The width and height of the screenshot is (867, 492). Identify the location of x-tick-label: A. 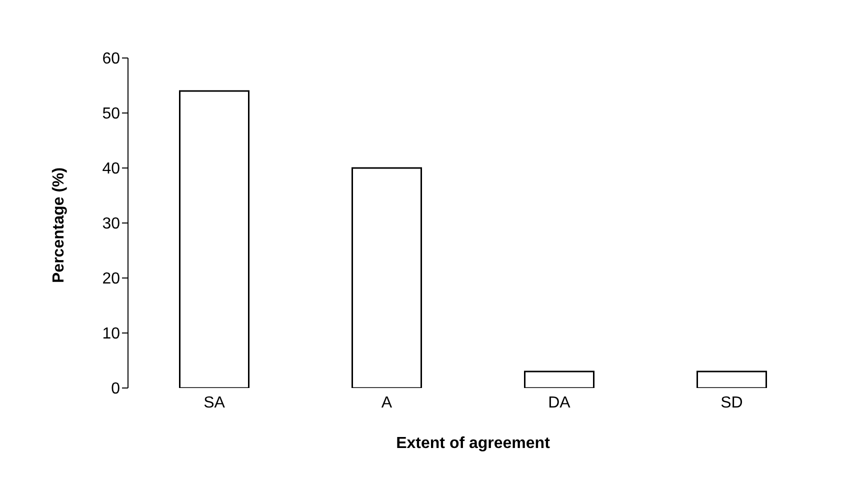
(386, 403).